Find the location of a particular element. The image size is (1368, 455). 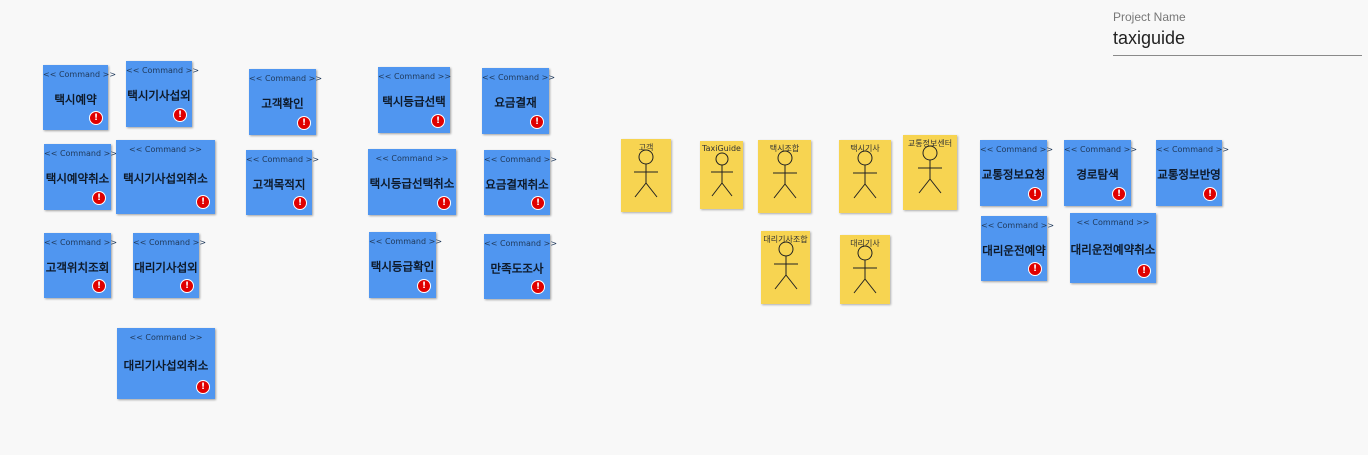

command-title: 대리기사섭외 is located at coordinates (166, 266).